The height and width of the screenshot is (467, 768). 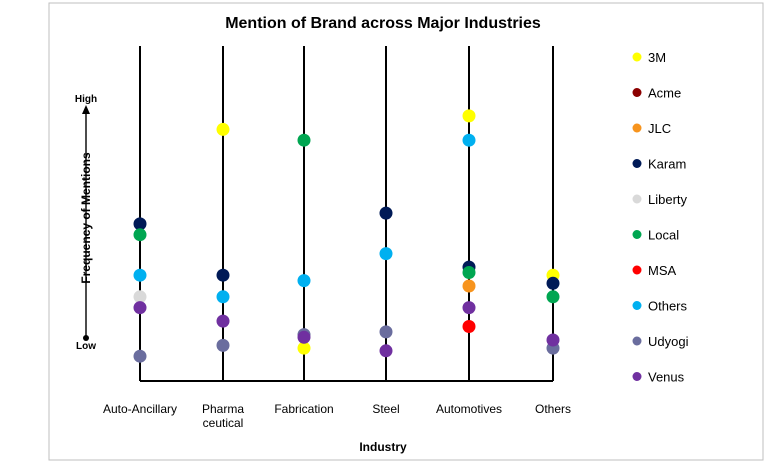 What do you see at coordinates (140, 409) in the screenshot?
I see `x-tick-label: Auto-Ancillary` at bounding box center [140, 409].